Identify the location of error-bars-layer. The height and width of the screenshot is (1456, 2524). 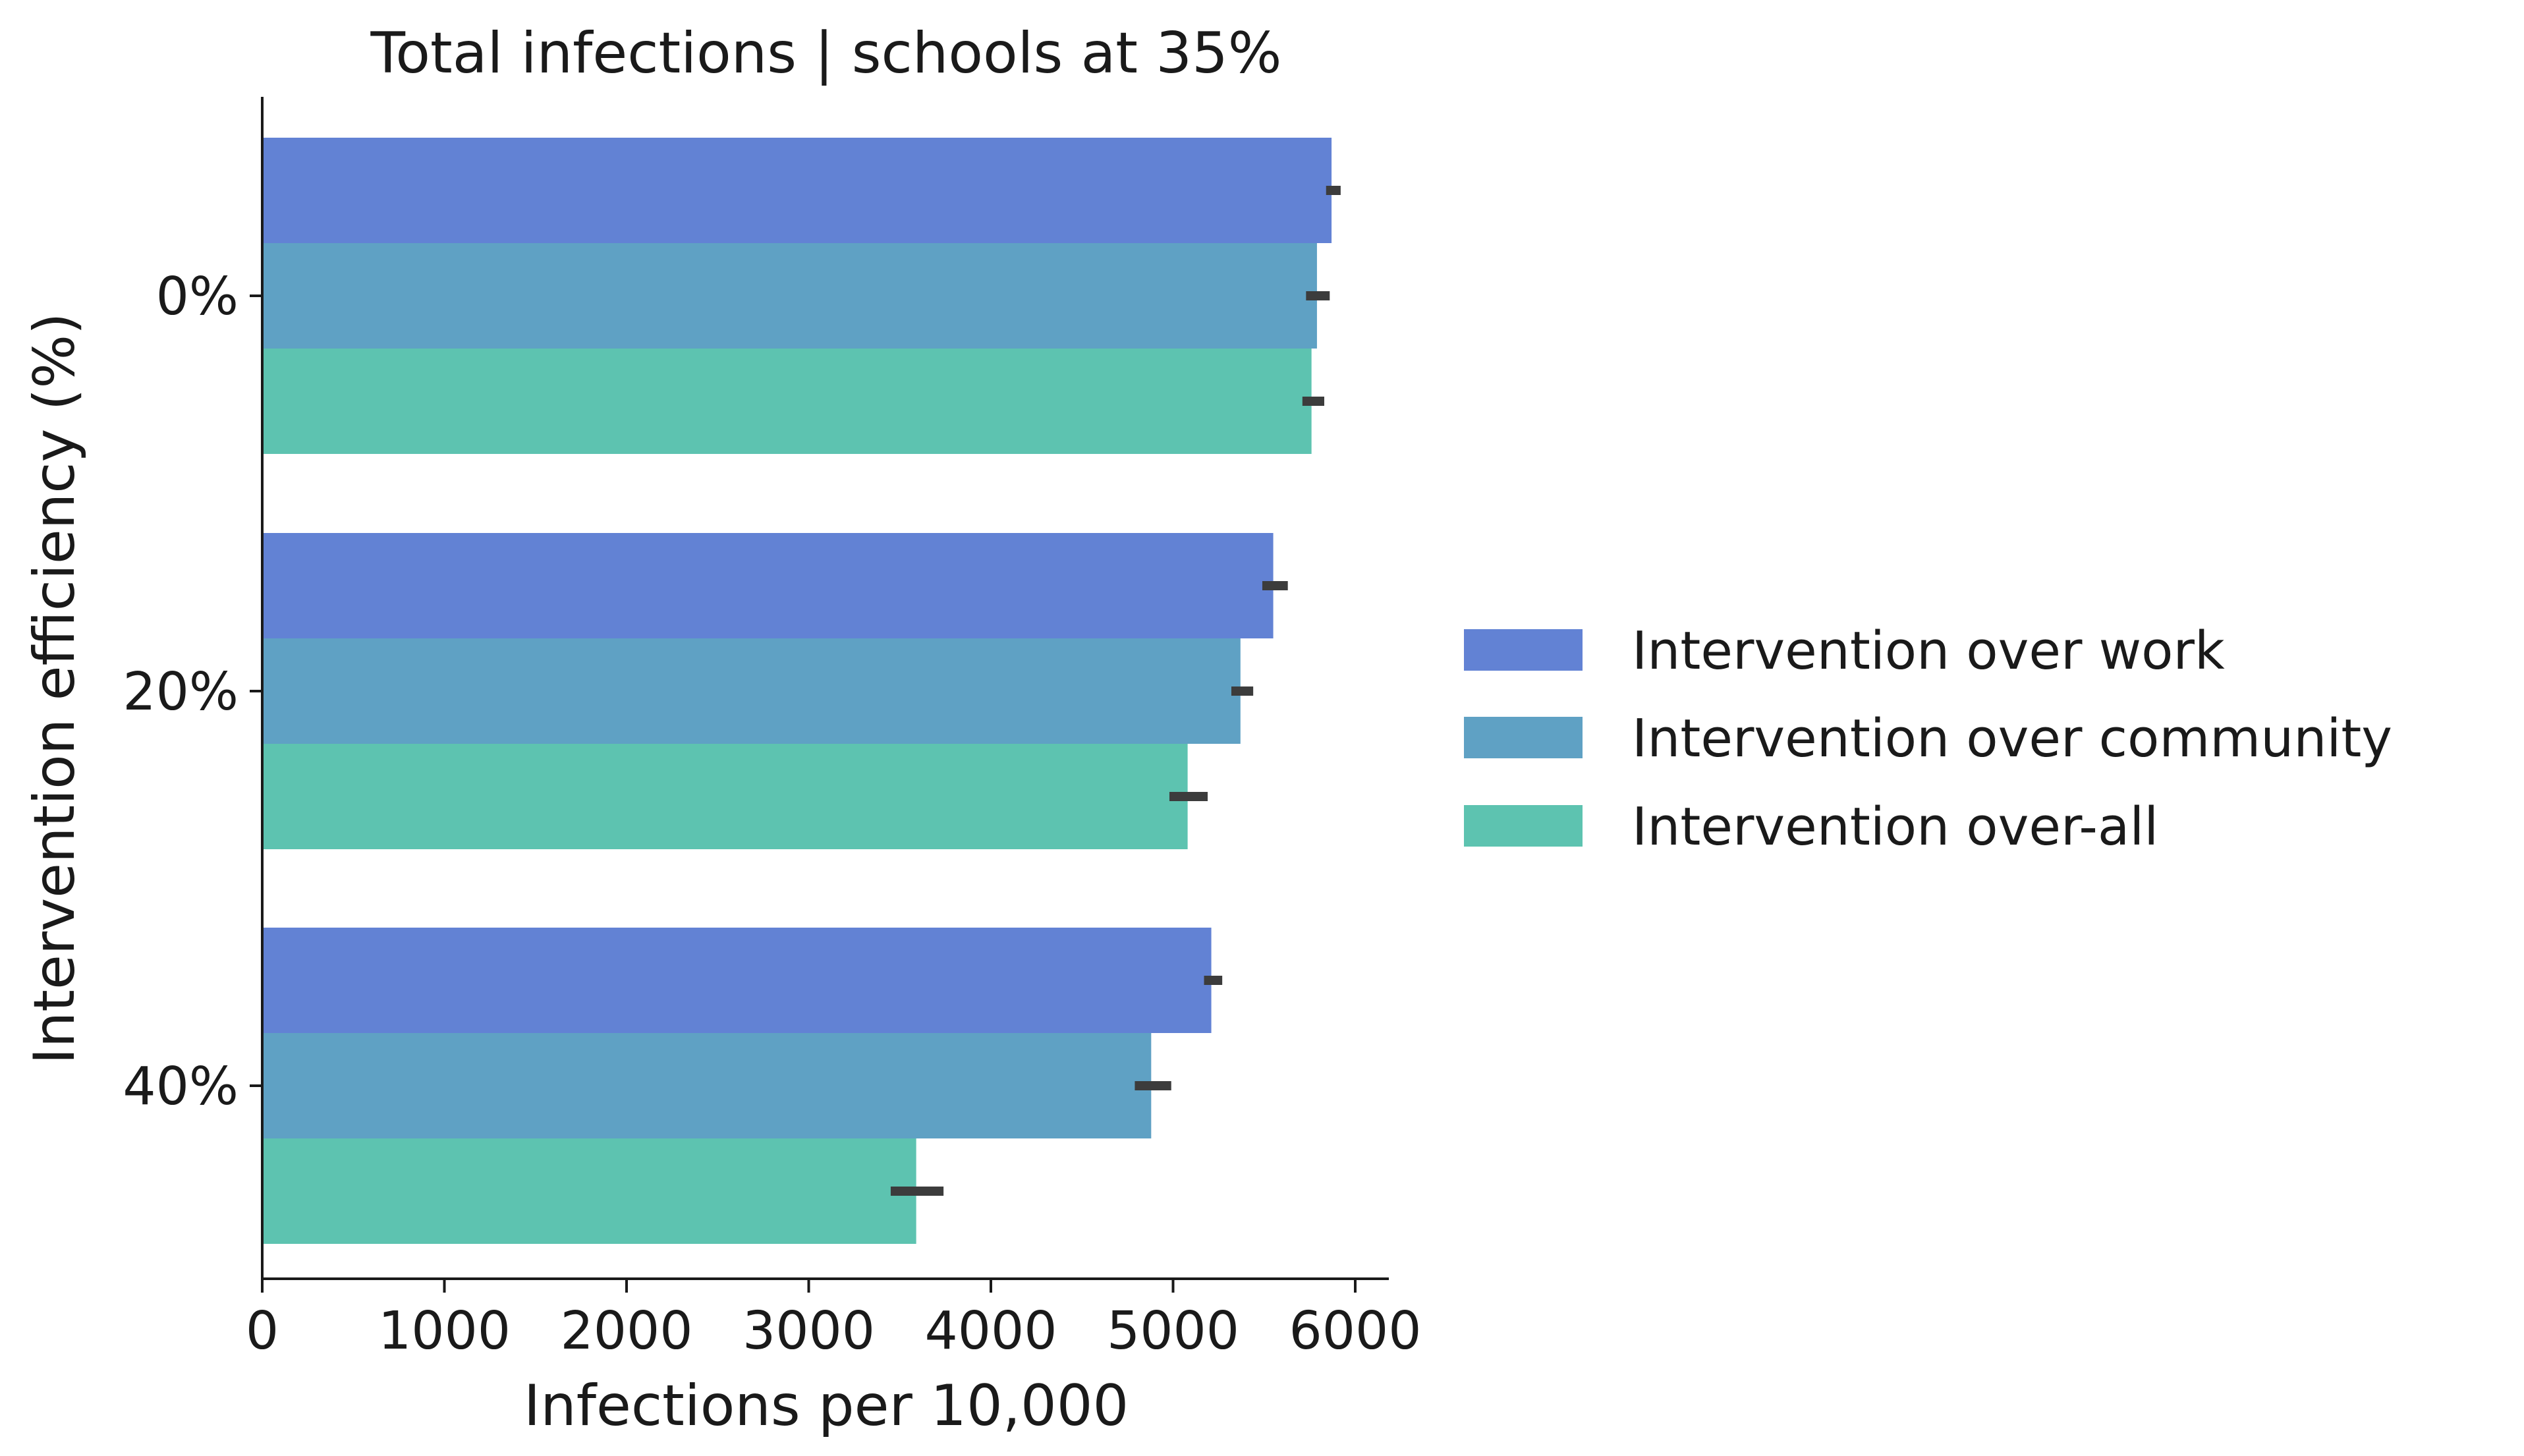
(1115, 691).